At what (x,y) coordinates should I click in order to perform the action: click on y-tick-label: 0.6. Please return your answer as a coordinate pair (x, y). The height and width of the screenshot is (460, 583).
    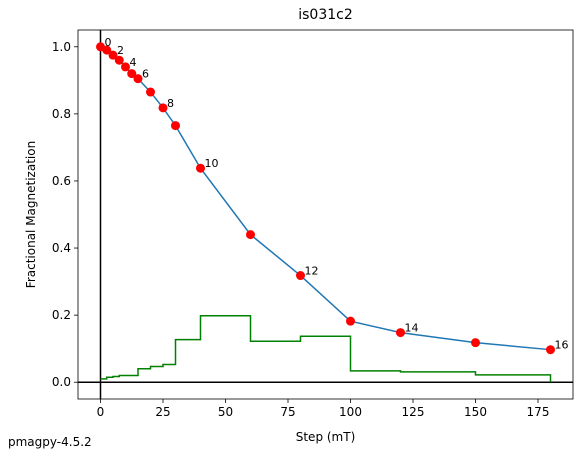
    Looking at the image, I should click on (61, 181).